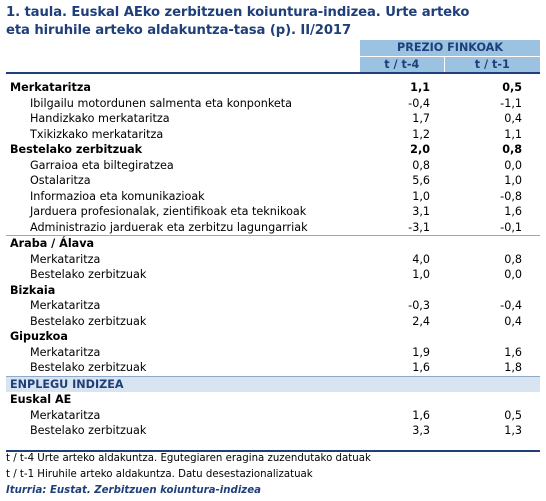  I want to click on row-value-qoq: 1,8, so click(513, 367).